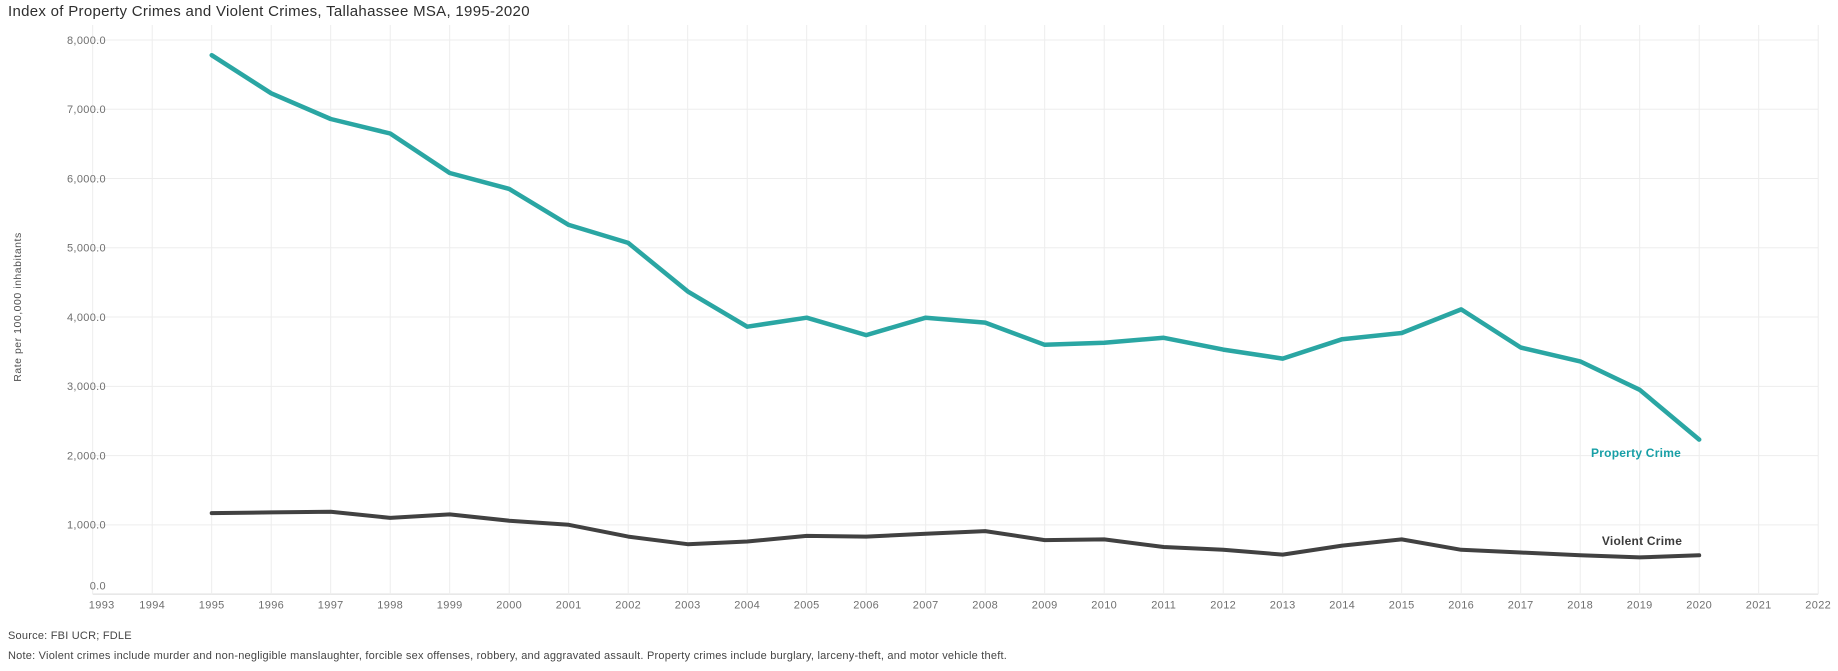 The height and width of the screenshot is (671, 1838). I want to click on source-text: Source: FBI UCR; FDLE, so click(70, 636).